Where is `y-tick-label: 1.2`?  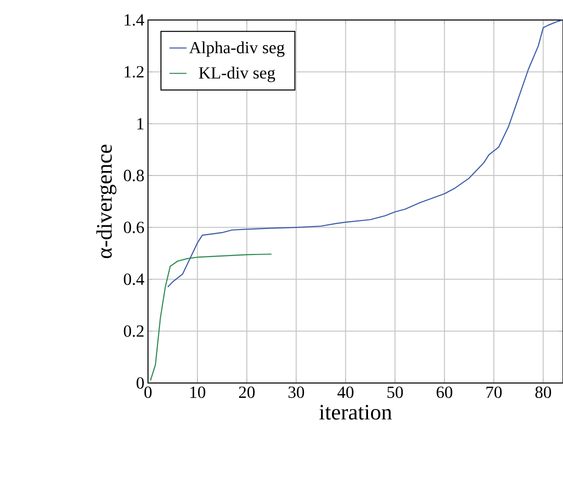
y-tick-label: 1.2 is located at coordinates (134, 72).